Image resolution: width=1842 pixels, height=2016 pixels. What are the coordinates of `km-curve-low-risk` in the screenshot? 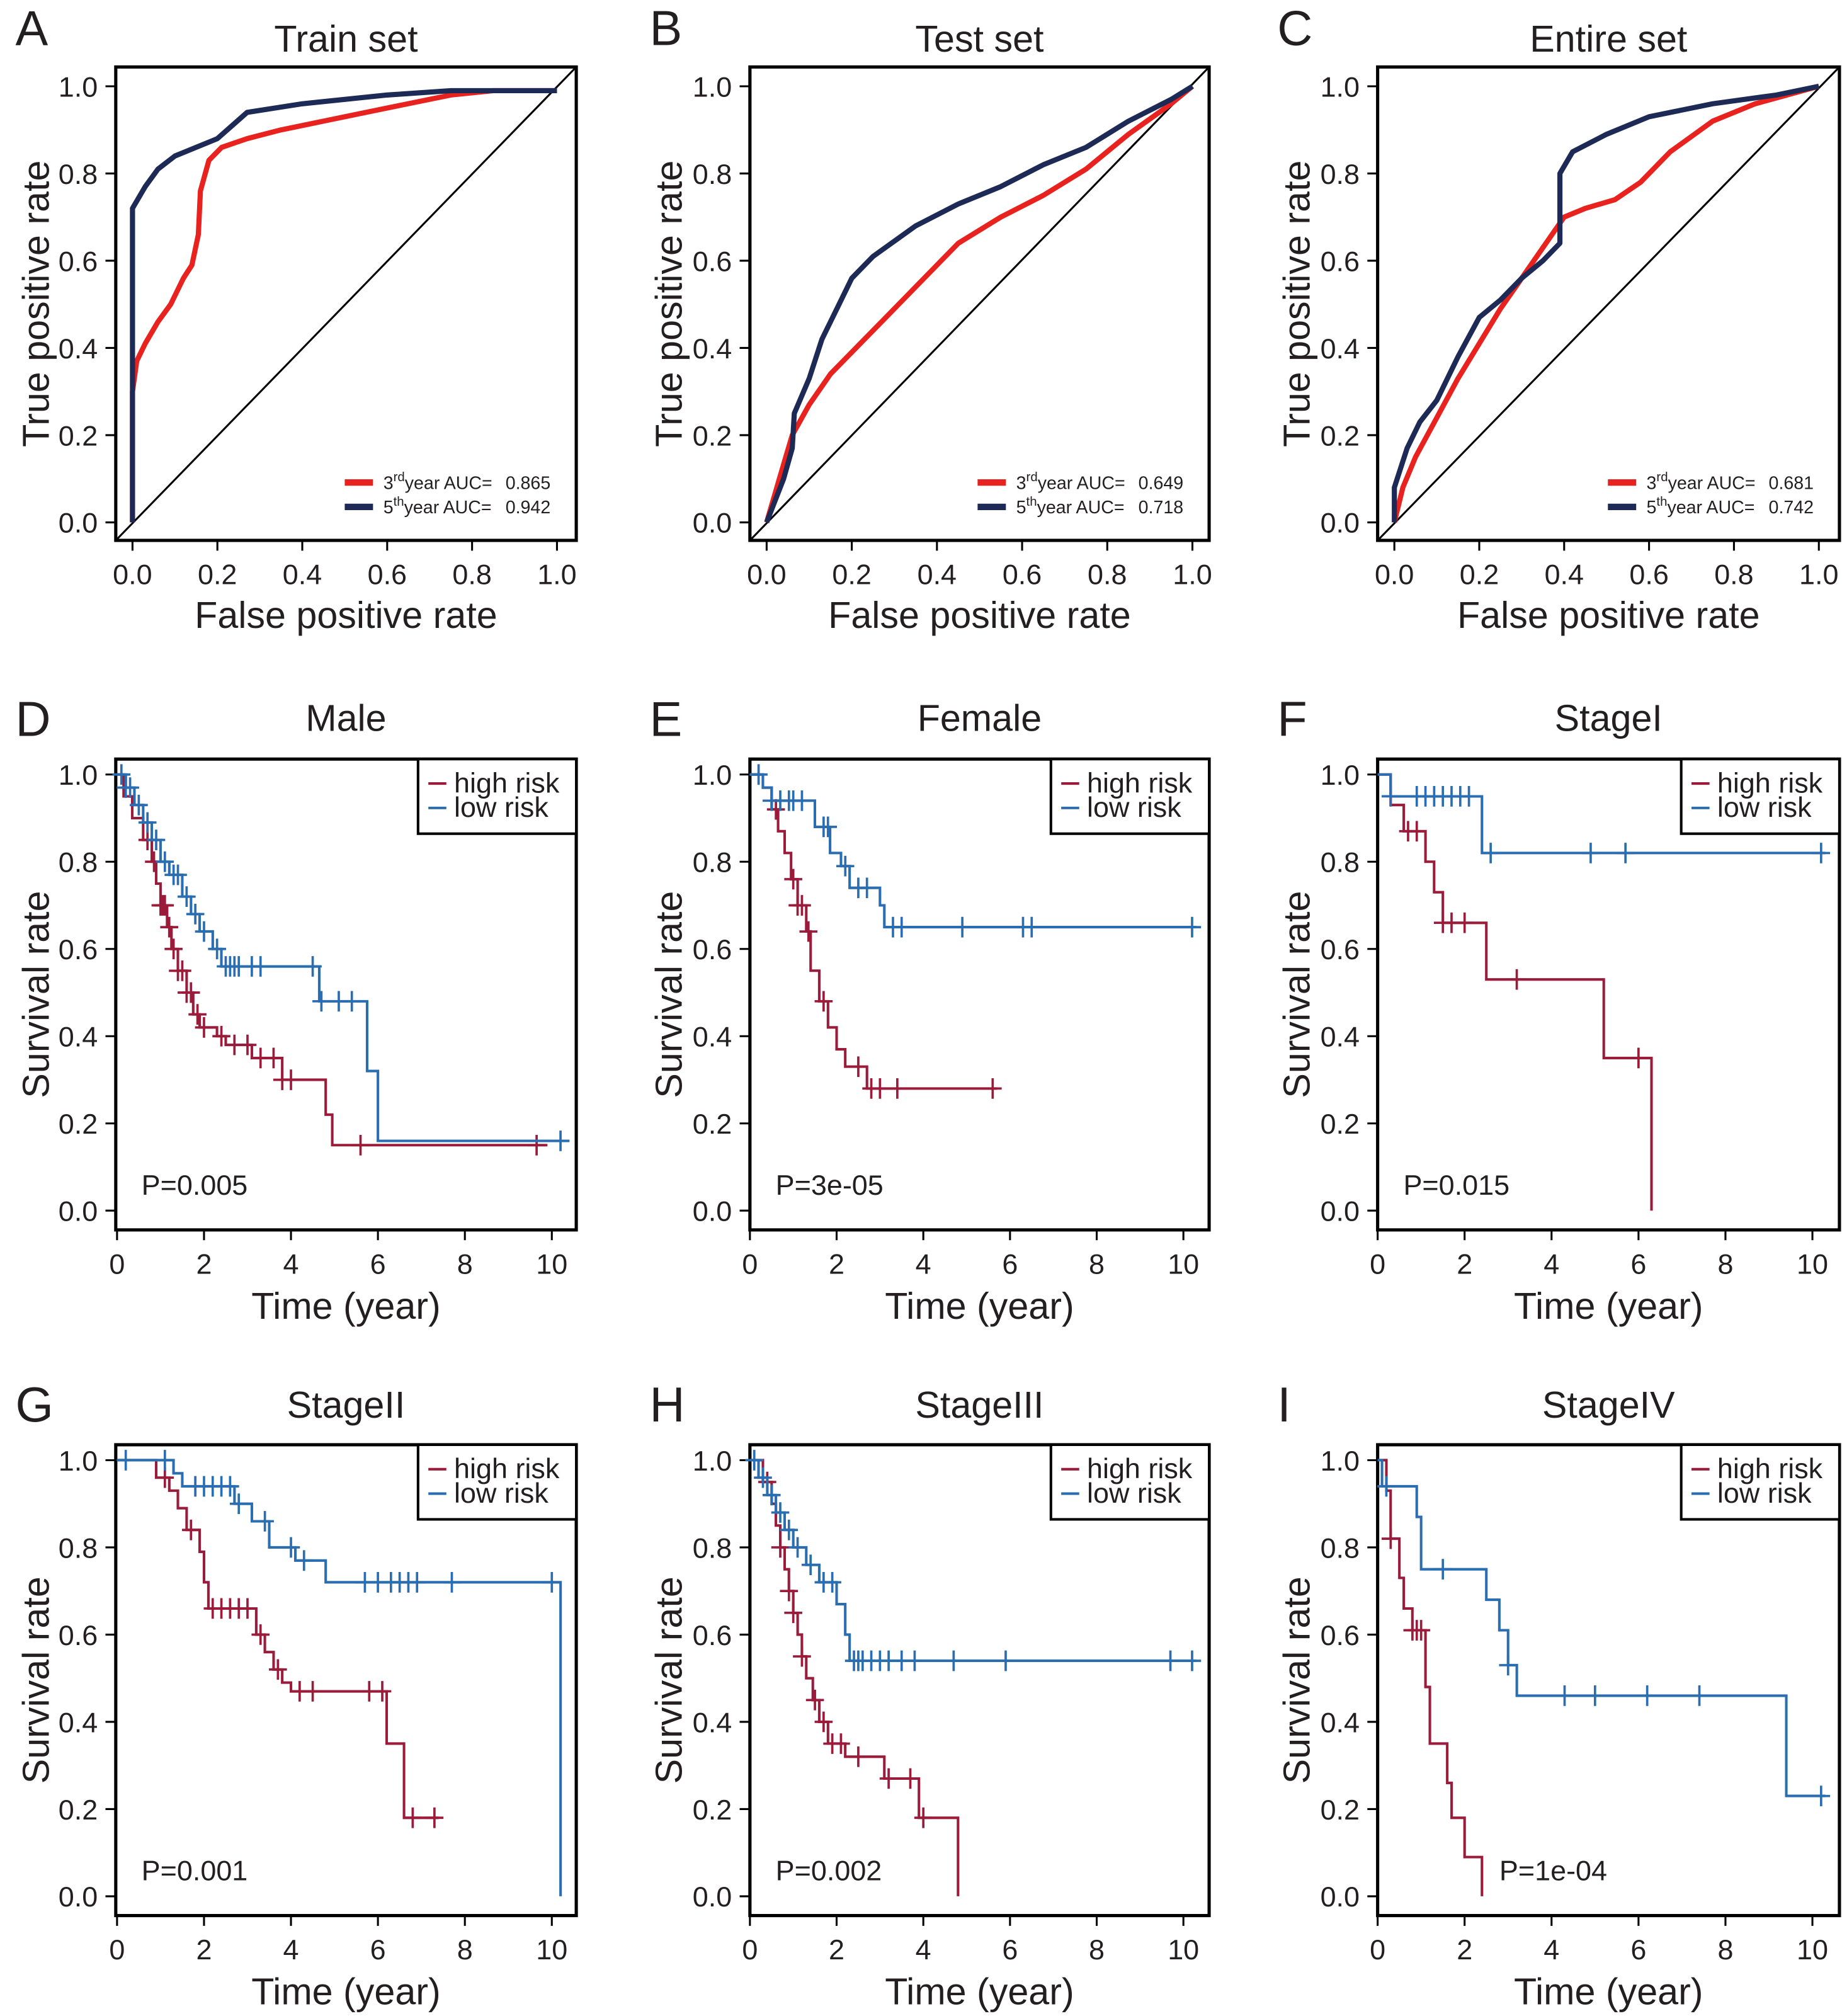 It's located at (340, 1677).